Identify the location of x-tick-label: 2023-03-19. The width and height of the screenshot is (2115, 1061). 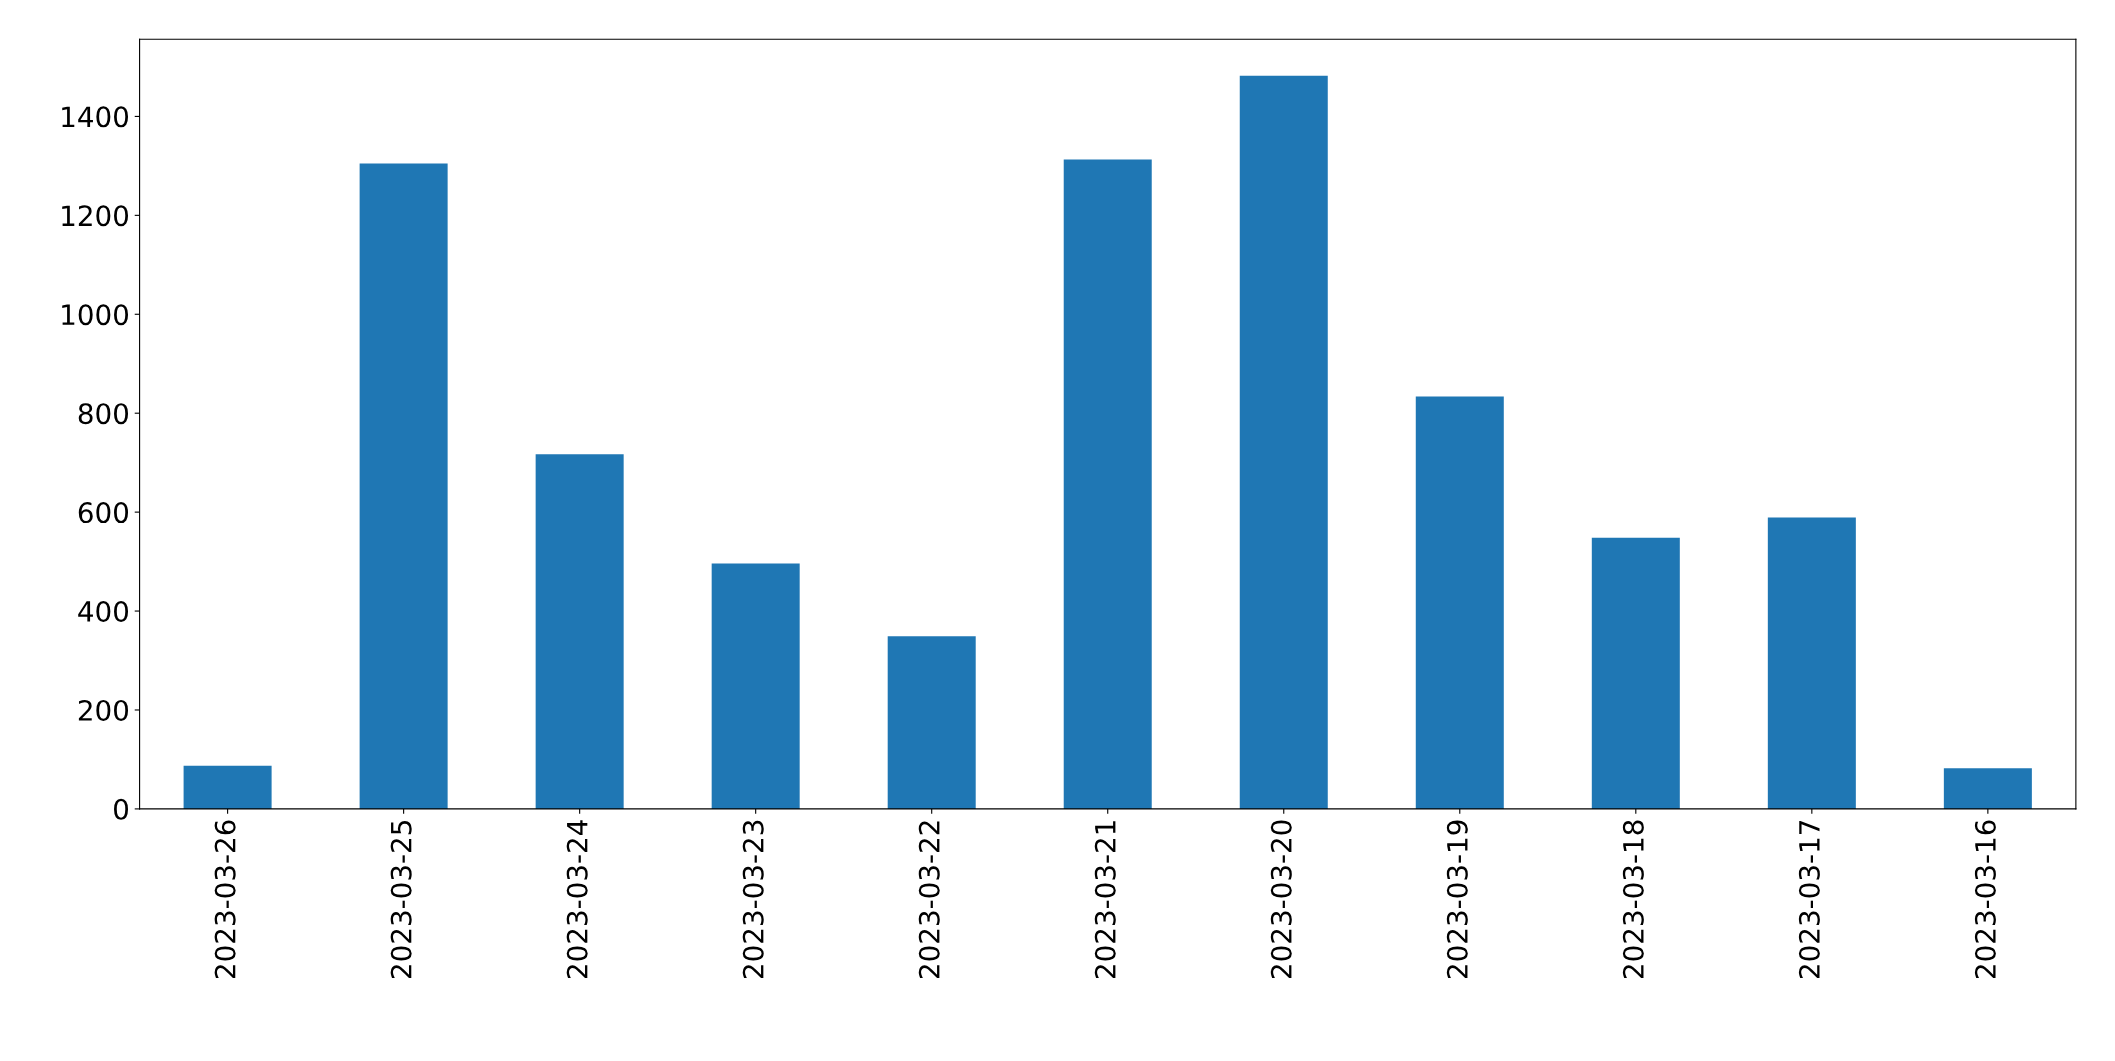
(1457, 899).